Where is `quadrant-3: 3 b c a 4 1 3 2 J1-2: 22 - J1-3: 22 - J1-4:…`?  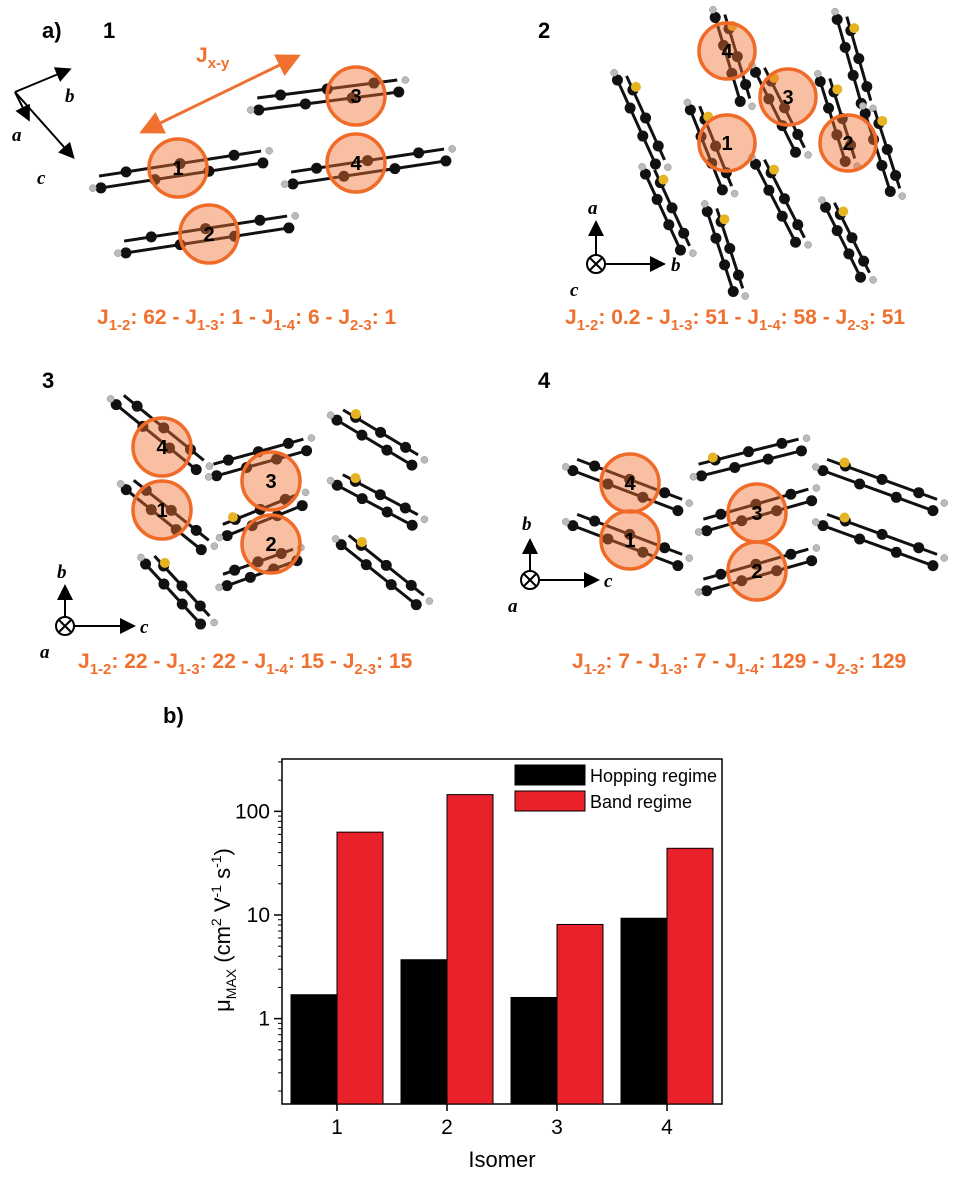
quadrant-3: 3 b c a 4 1 3 2 J1-2: 22 - J1-3: 22 - J1-4:… is located at coordinates (237, 523).